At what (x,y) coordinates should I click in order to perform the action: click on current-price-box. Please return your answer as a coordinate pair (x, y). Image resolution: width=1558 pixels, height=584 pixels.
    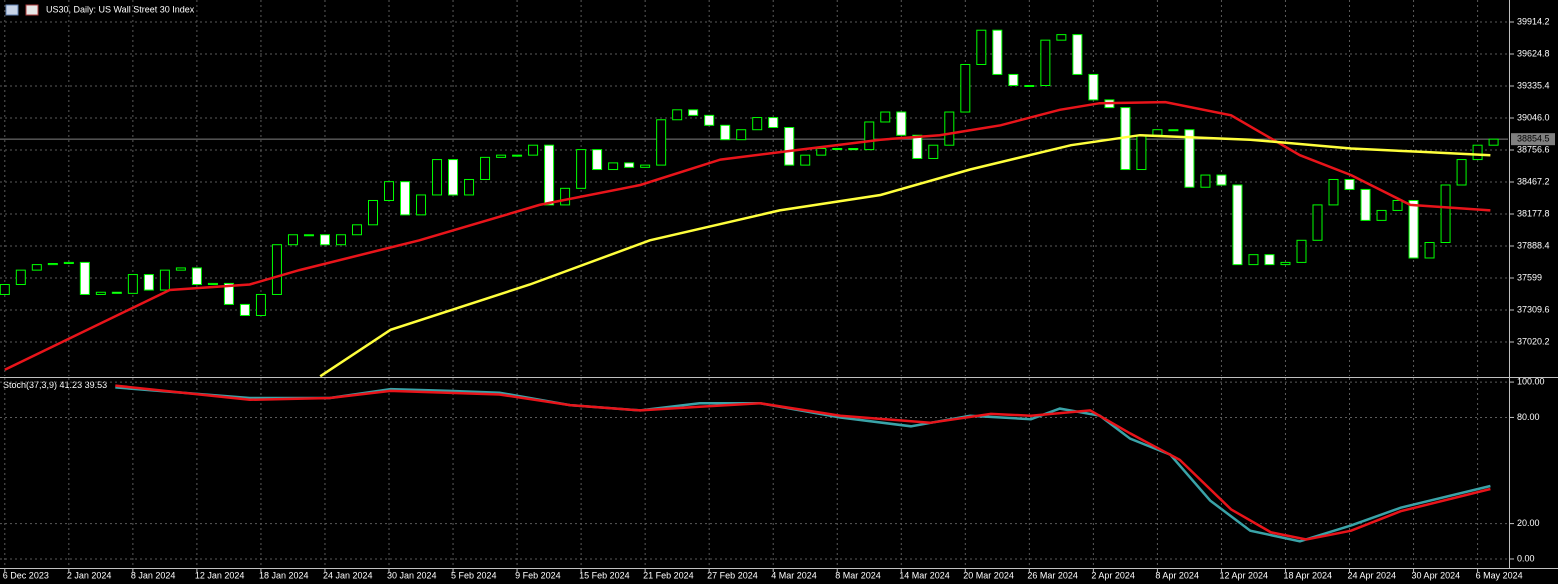
    Looking at the image, I should click on (1533, 139).